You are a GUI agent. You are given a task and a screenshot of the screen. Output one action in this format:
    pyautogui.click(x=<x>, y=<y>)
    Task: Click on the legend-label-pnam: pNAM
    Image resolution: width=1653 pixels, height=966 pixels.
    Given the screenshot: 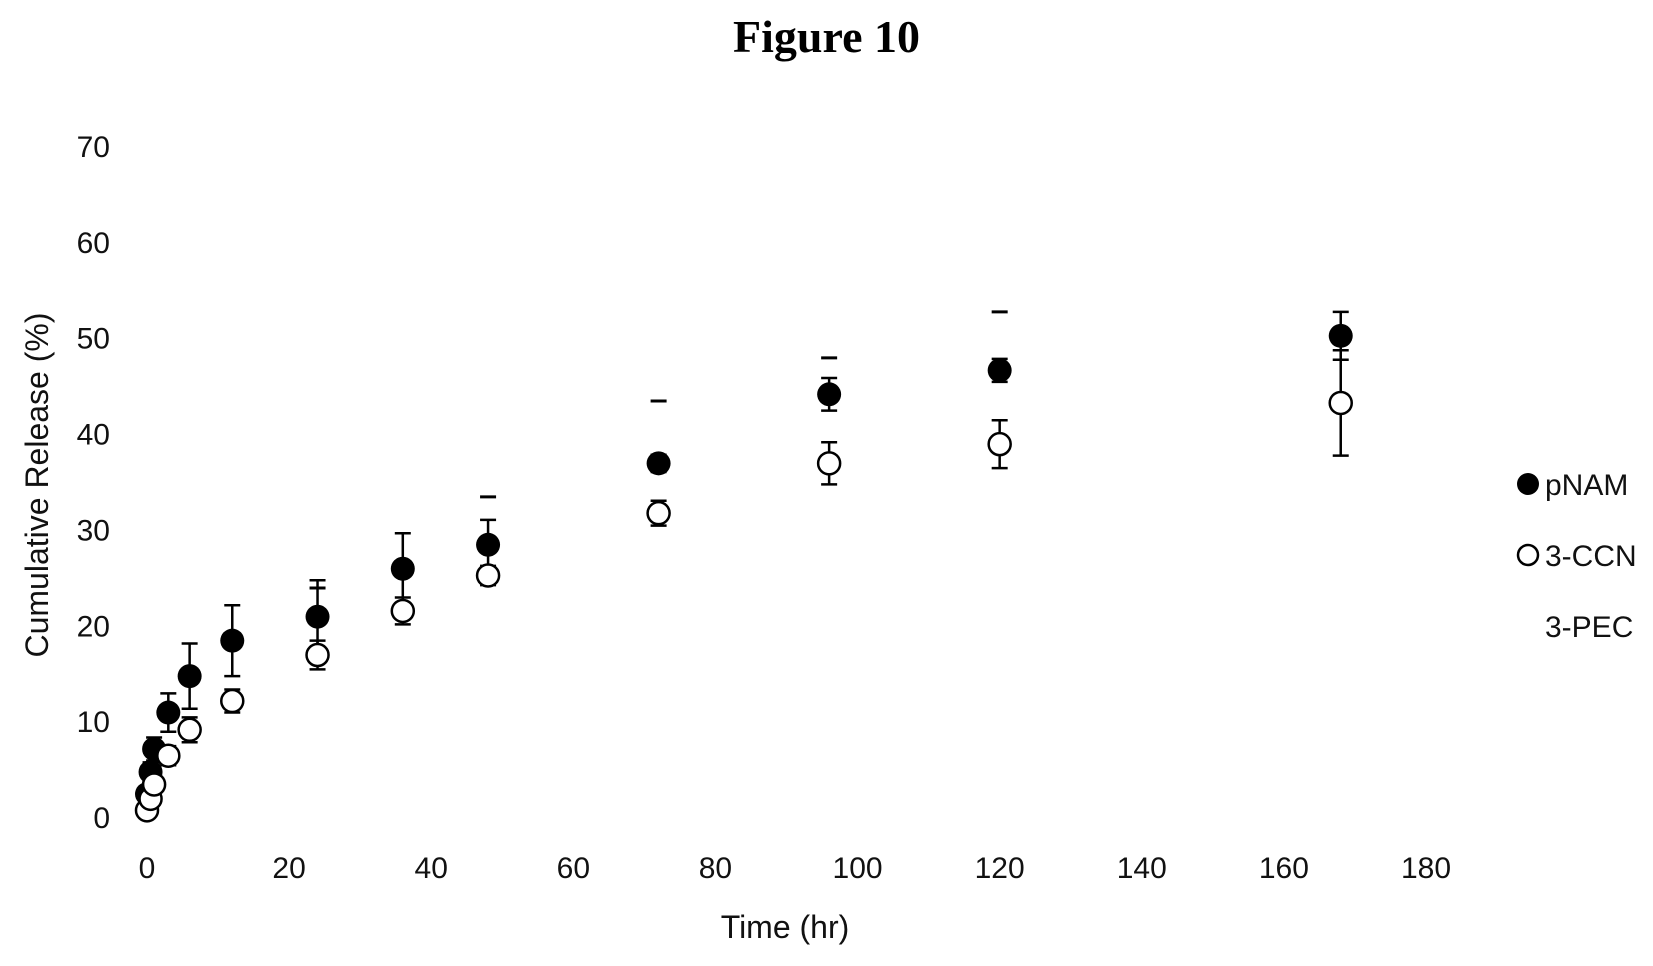 What is the action you would take?
    pyautogui.click(x=1586, y=485)
    